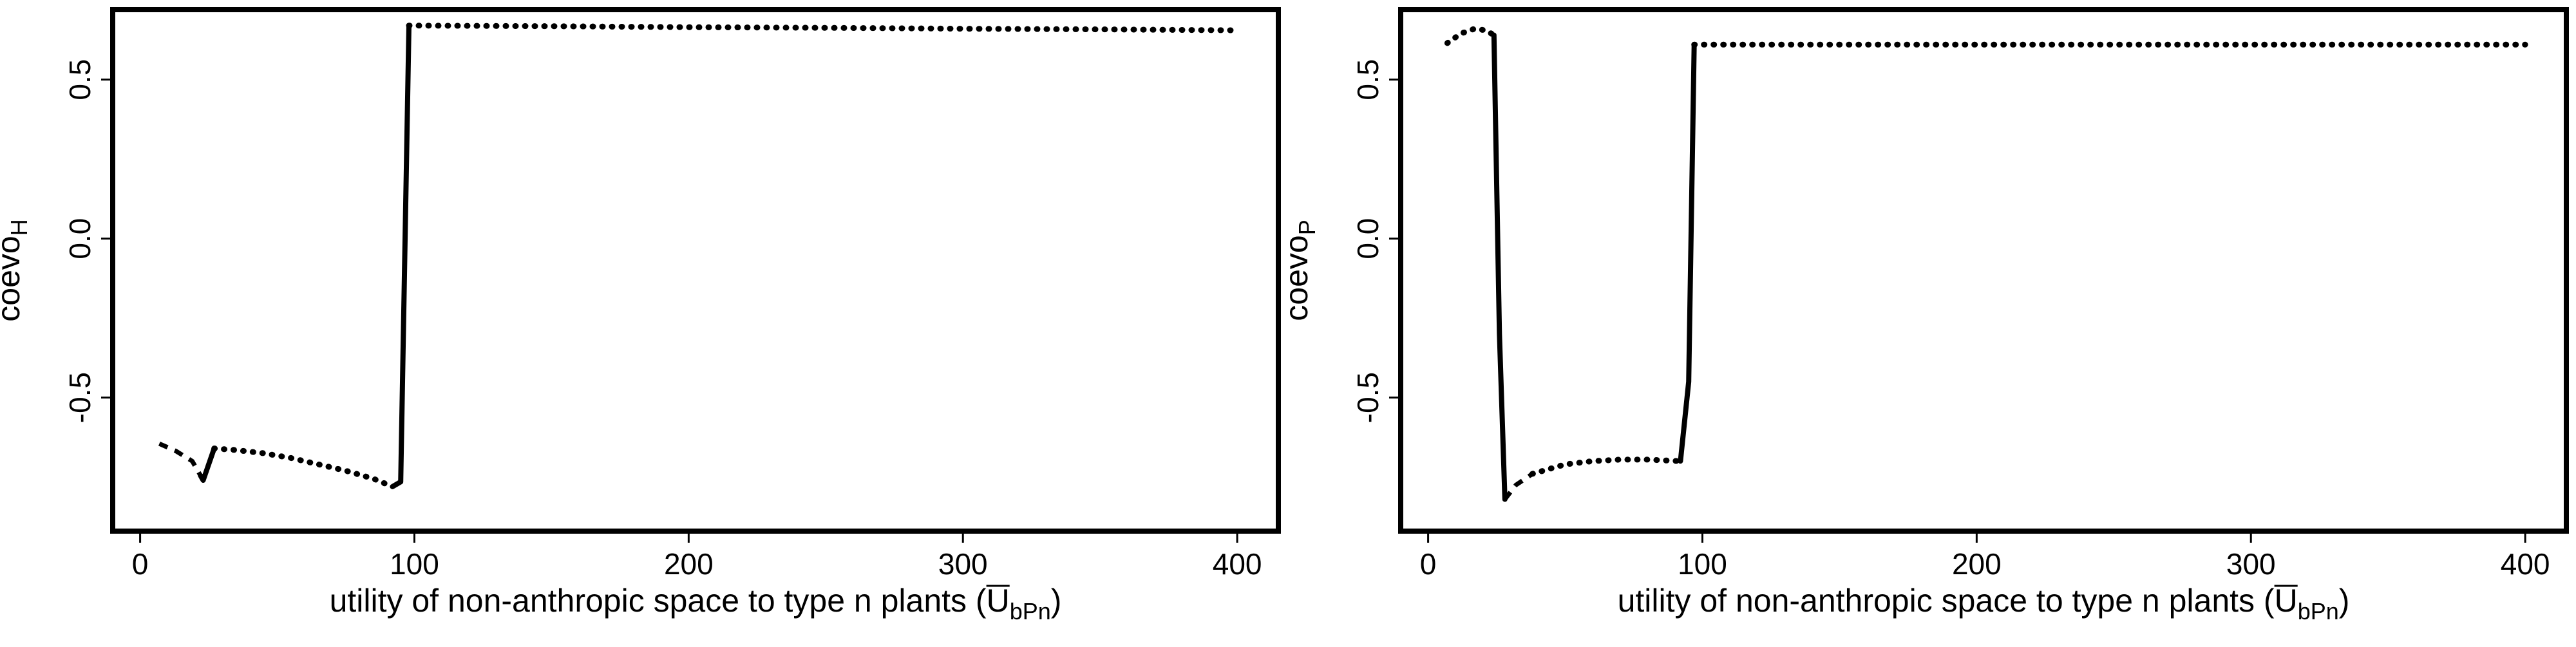  What do you see at coordinates (16, 270) in the screenshot?
I see `y-axis-title: coevoH` at bounding box center [16, 270].